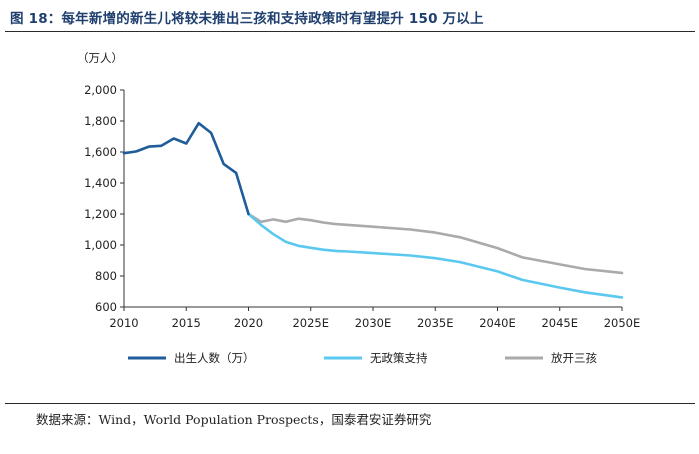  I want to click on top-rule, so click(350, 31).